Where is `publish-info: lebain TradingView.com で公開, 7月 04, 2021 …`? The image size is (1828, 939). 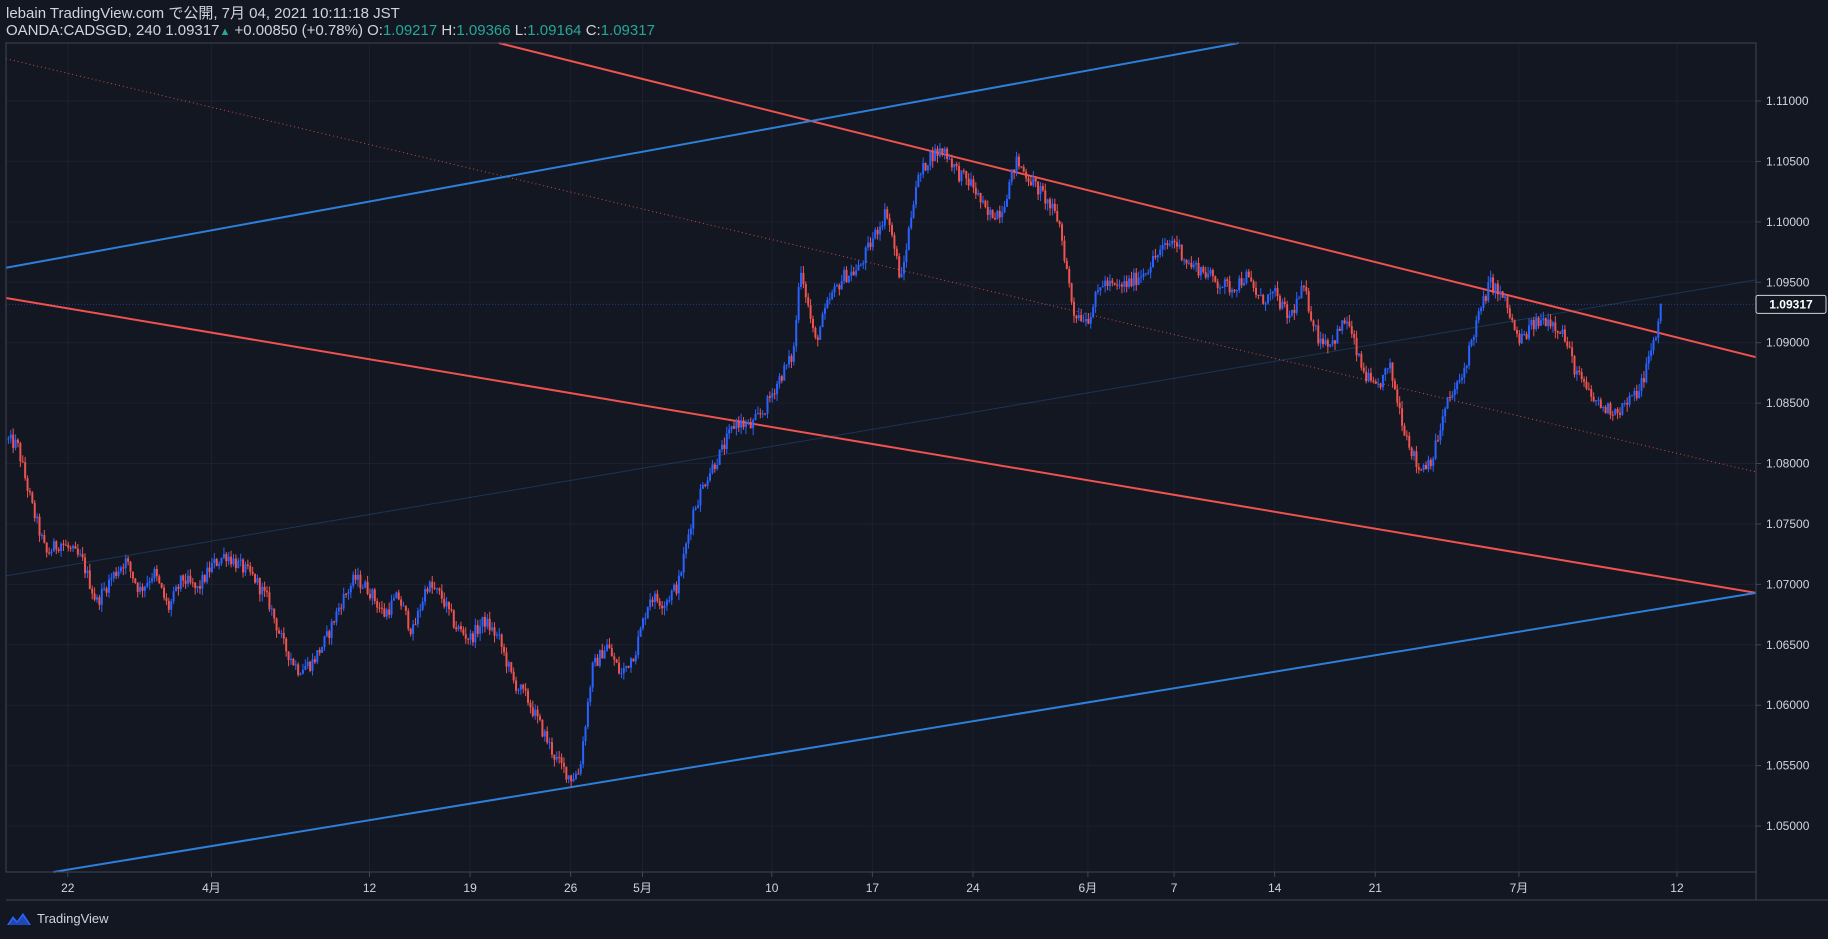
publish-info: lebain TradingView.com で公開, 7月 04, 2021 … is located at coordinates (203, 13).